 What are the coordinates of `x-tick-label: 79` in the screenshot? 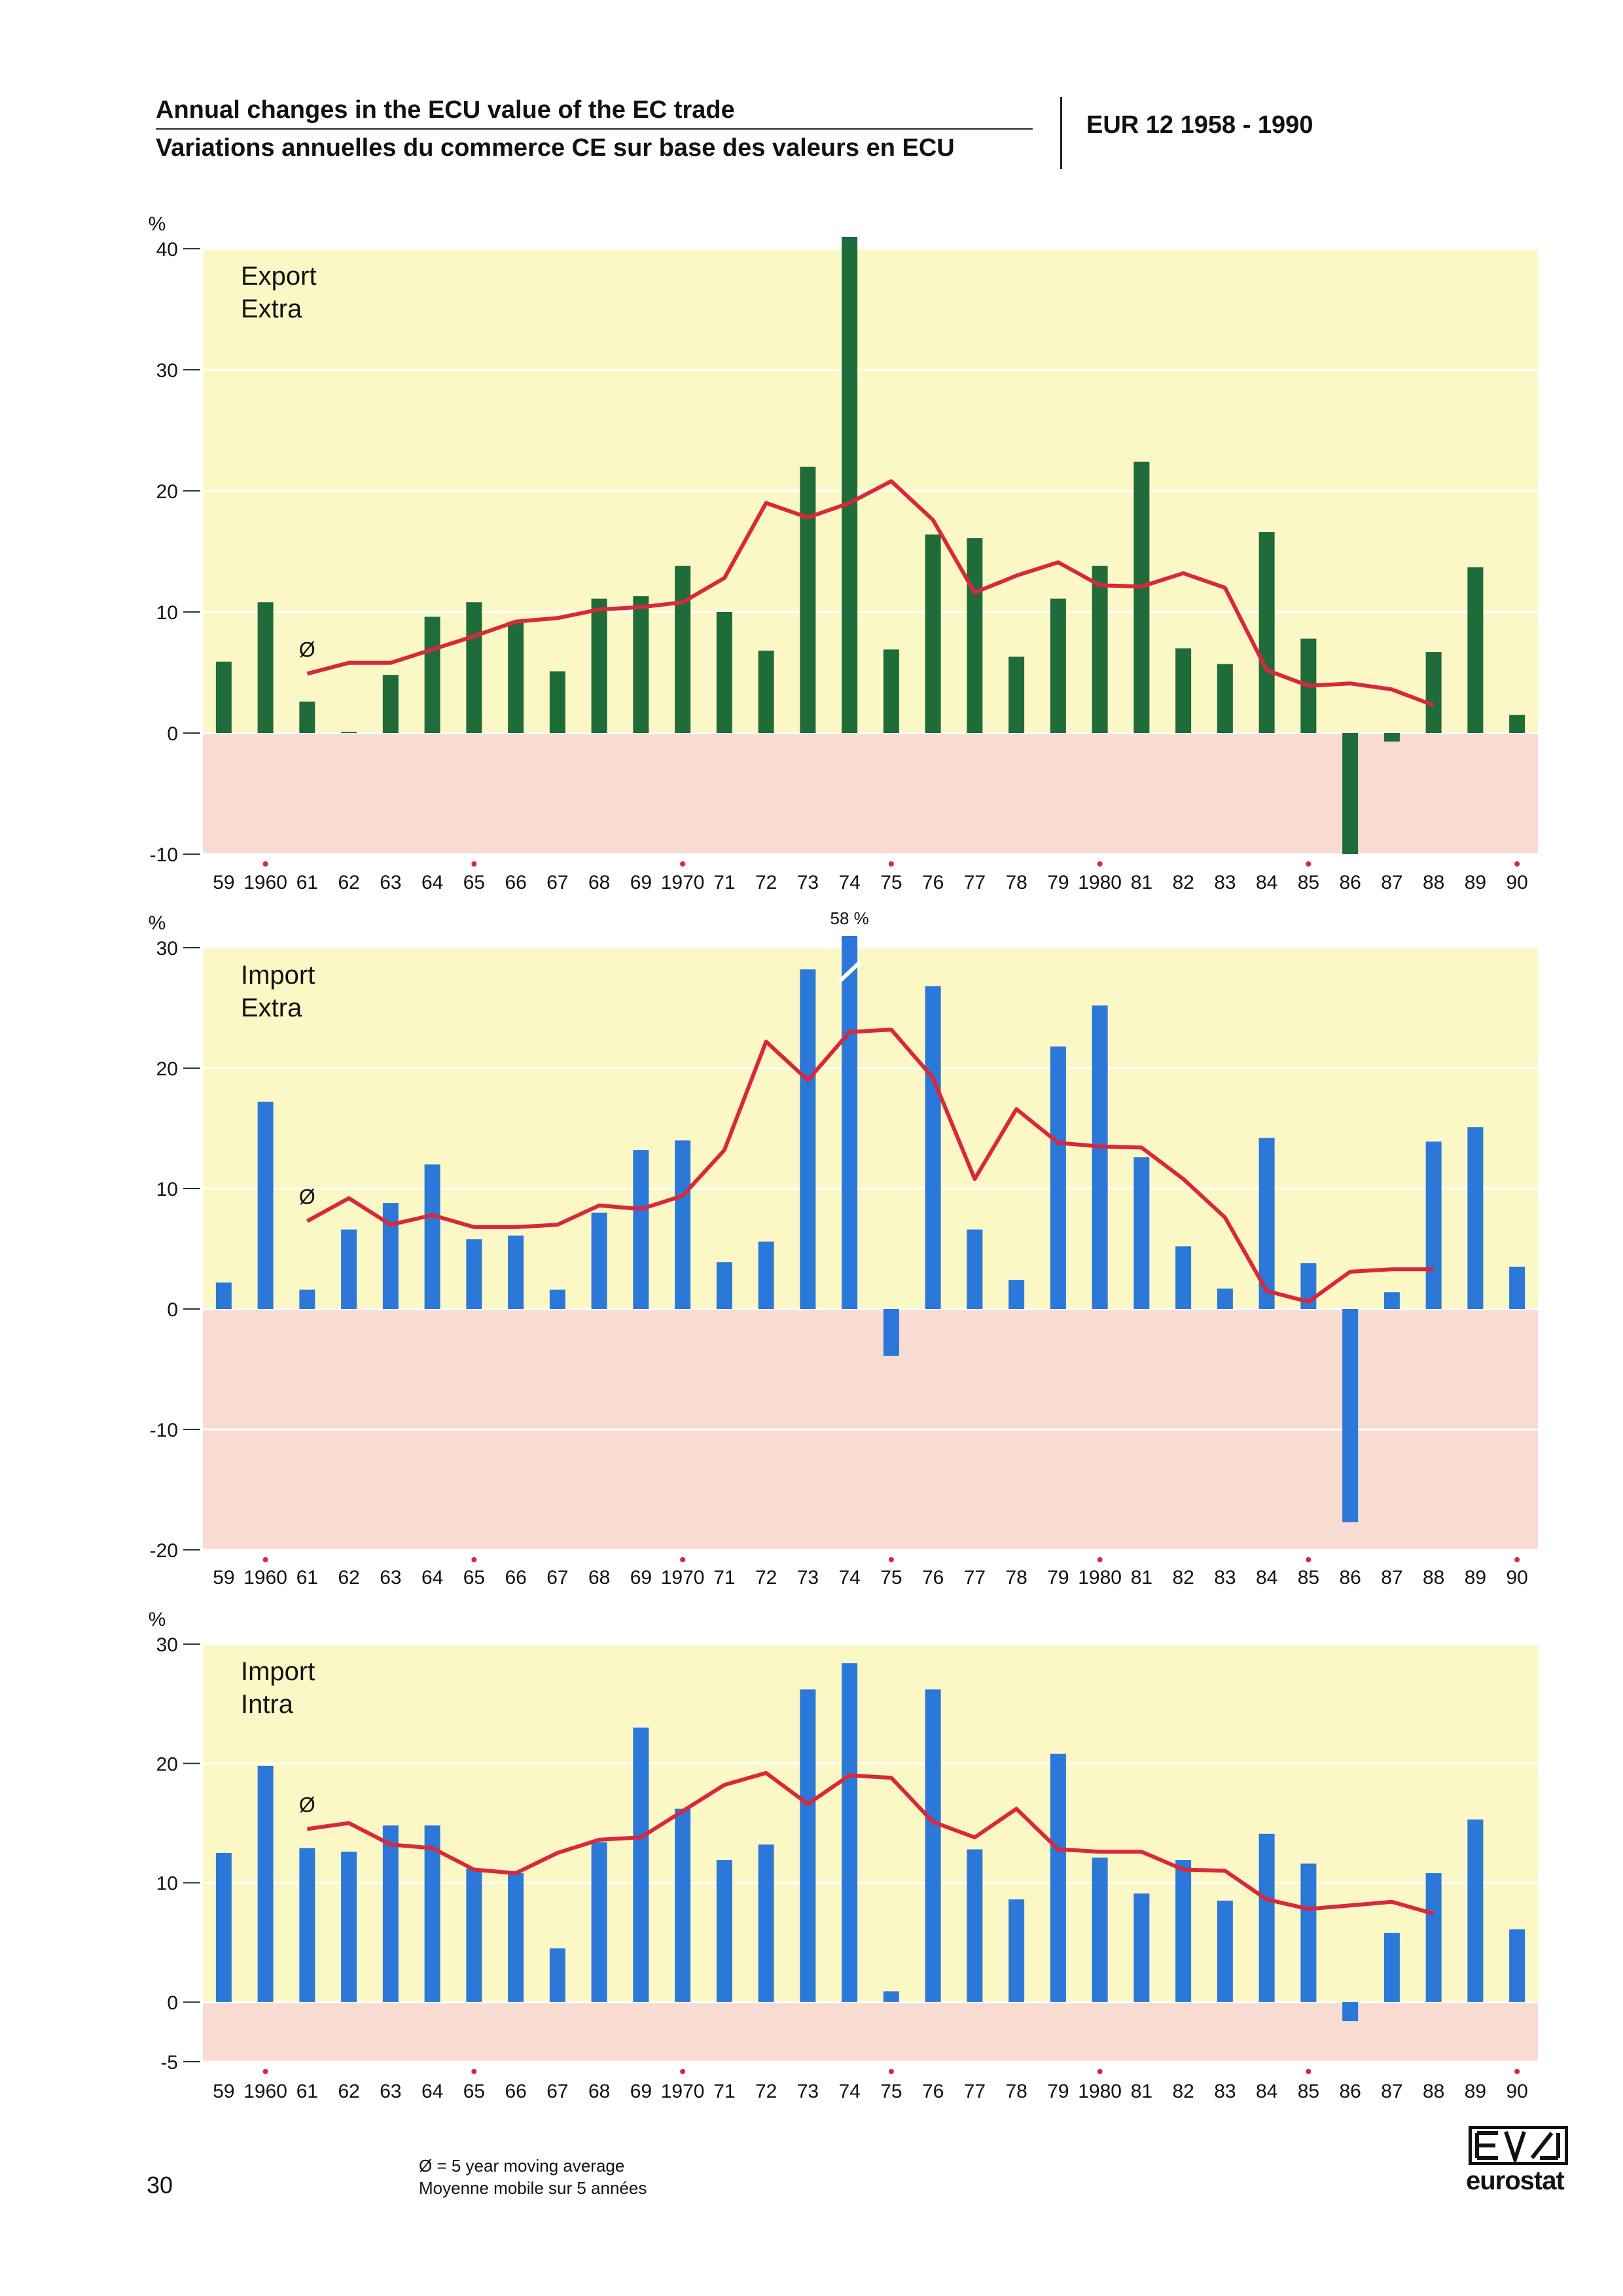 It's located at (1058, 2091).